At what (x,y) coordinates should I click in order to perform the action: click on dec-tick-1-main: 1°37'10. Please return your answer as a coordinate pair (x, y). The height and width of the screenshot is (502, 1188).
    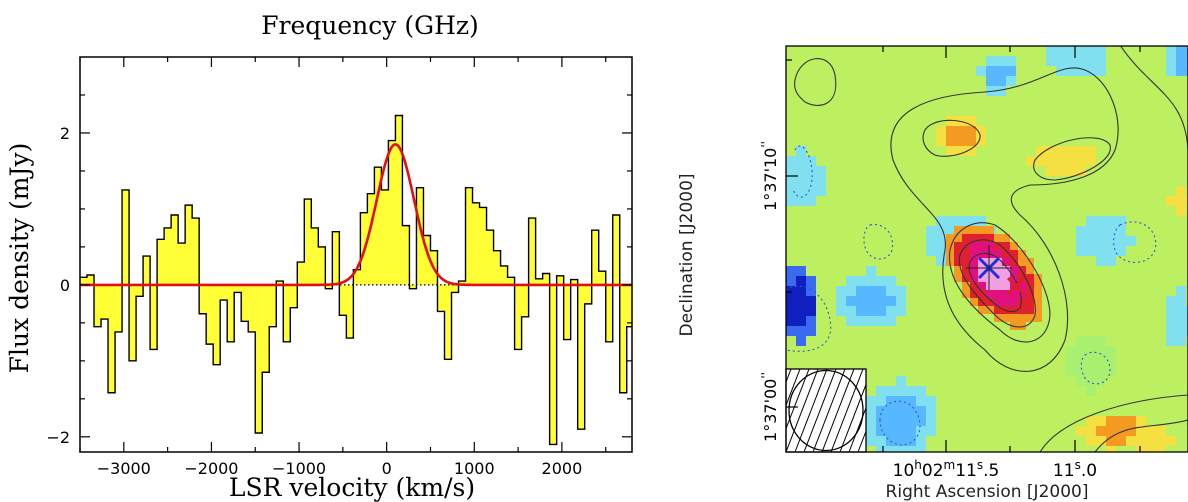
    Looking at the image, I should click on (770, 179).